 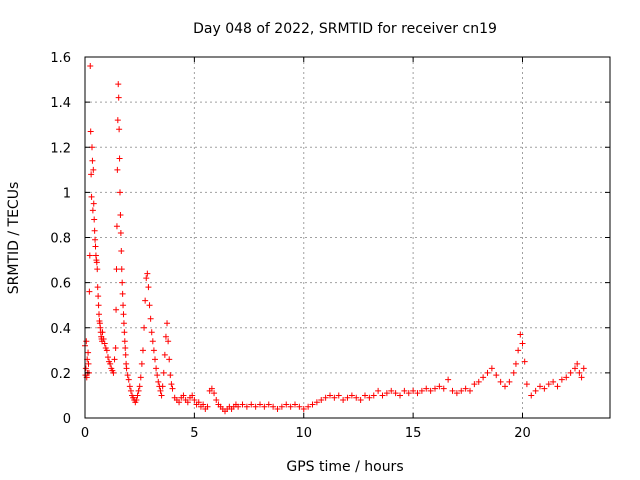 What do you see at coordinates (60, 239) in the screenshot?
I see `y-tick-label: 0.8` at bounding box center [60, 239].